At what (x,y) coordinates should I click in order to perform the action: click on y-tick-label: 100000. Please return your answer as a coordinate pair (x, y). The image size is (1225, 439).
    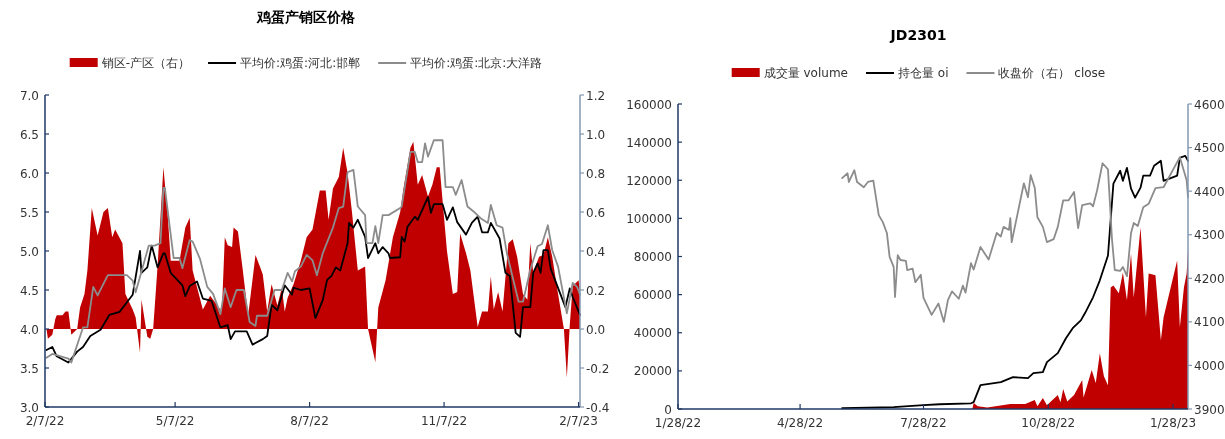
    Looking at the image, I should click on (649, 218).